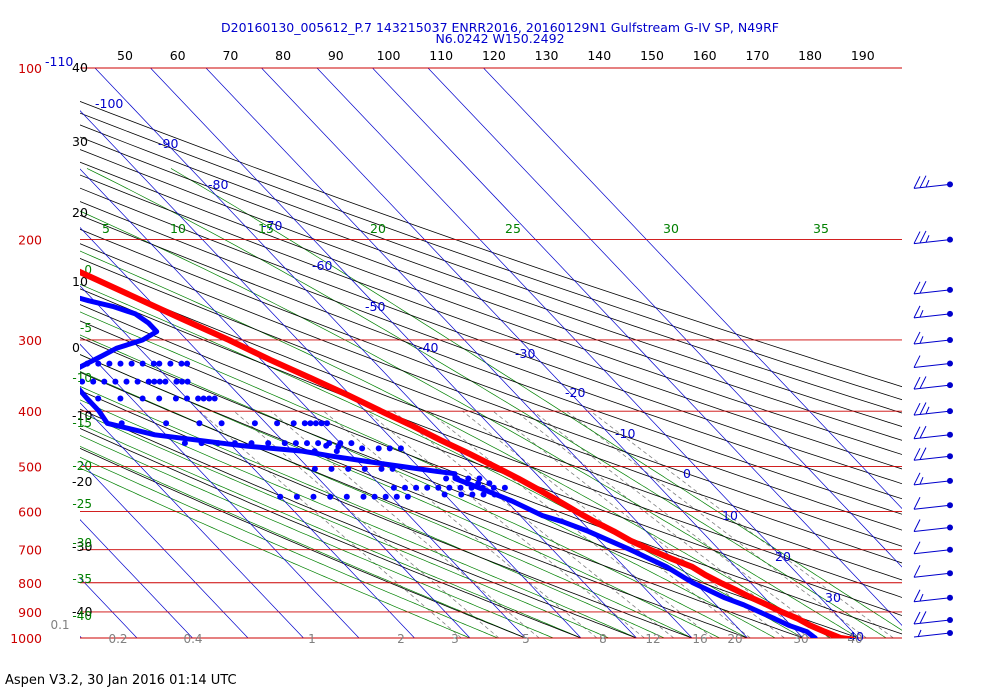 The width and height of the screenshot is (1000, 700). Describe the element at coordinates (26, 638) in the screenshot. I see `pressure-label: 1000` at that location.